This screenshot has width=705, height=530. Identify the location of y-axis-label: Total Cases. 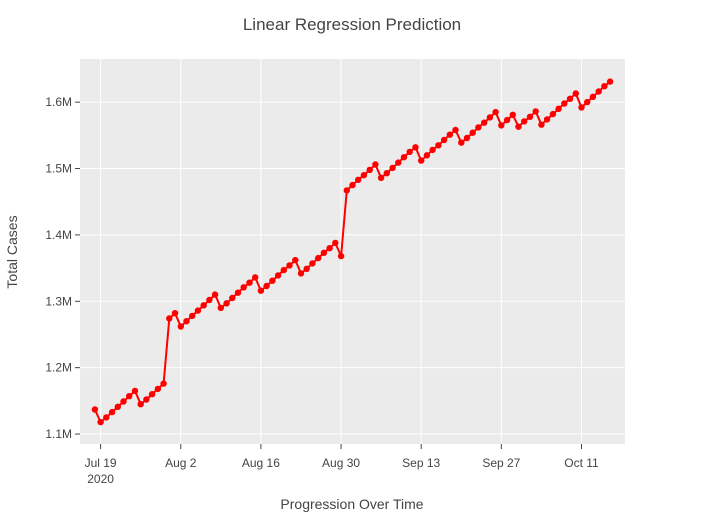
(12, 251).